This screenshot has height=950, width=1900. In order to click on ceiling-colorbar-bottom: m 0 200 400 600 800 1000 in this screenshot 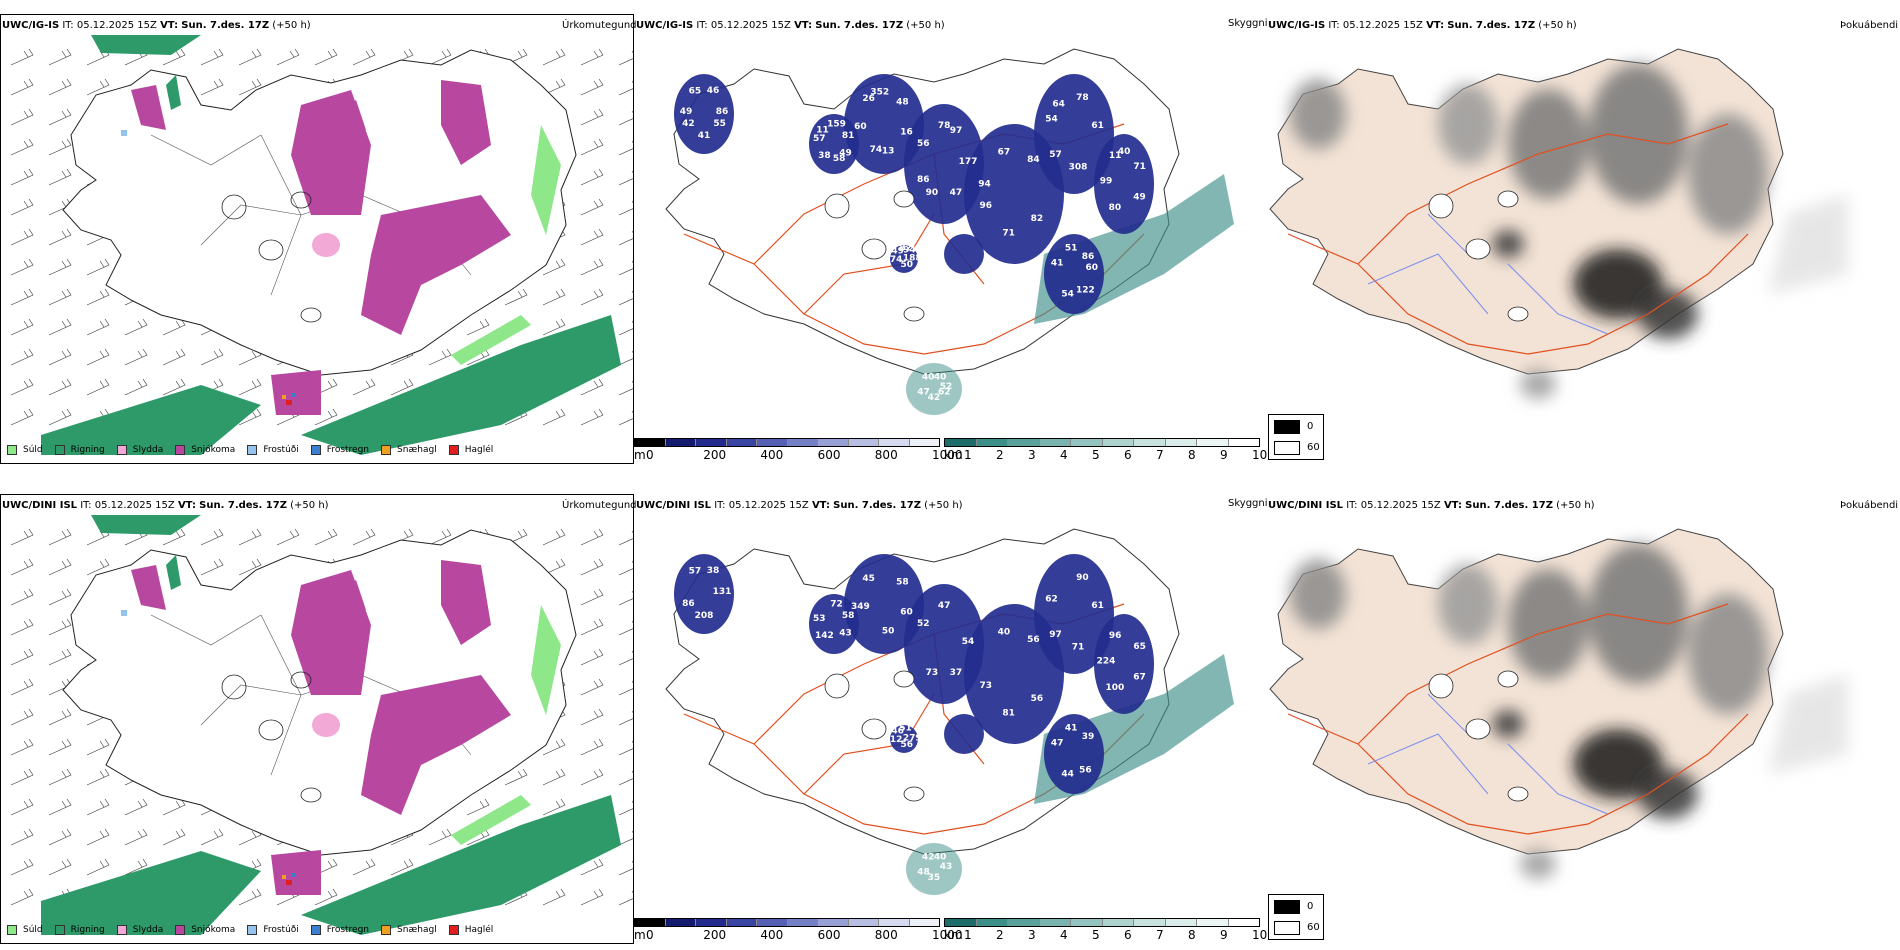, I will do `click(798, 929)`.